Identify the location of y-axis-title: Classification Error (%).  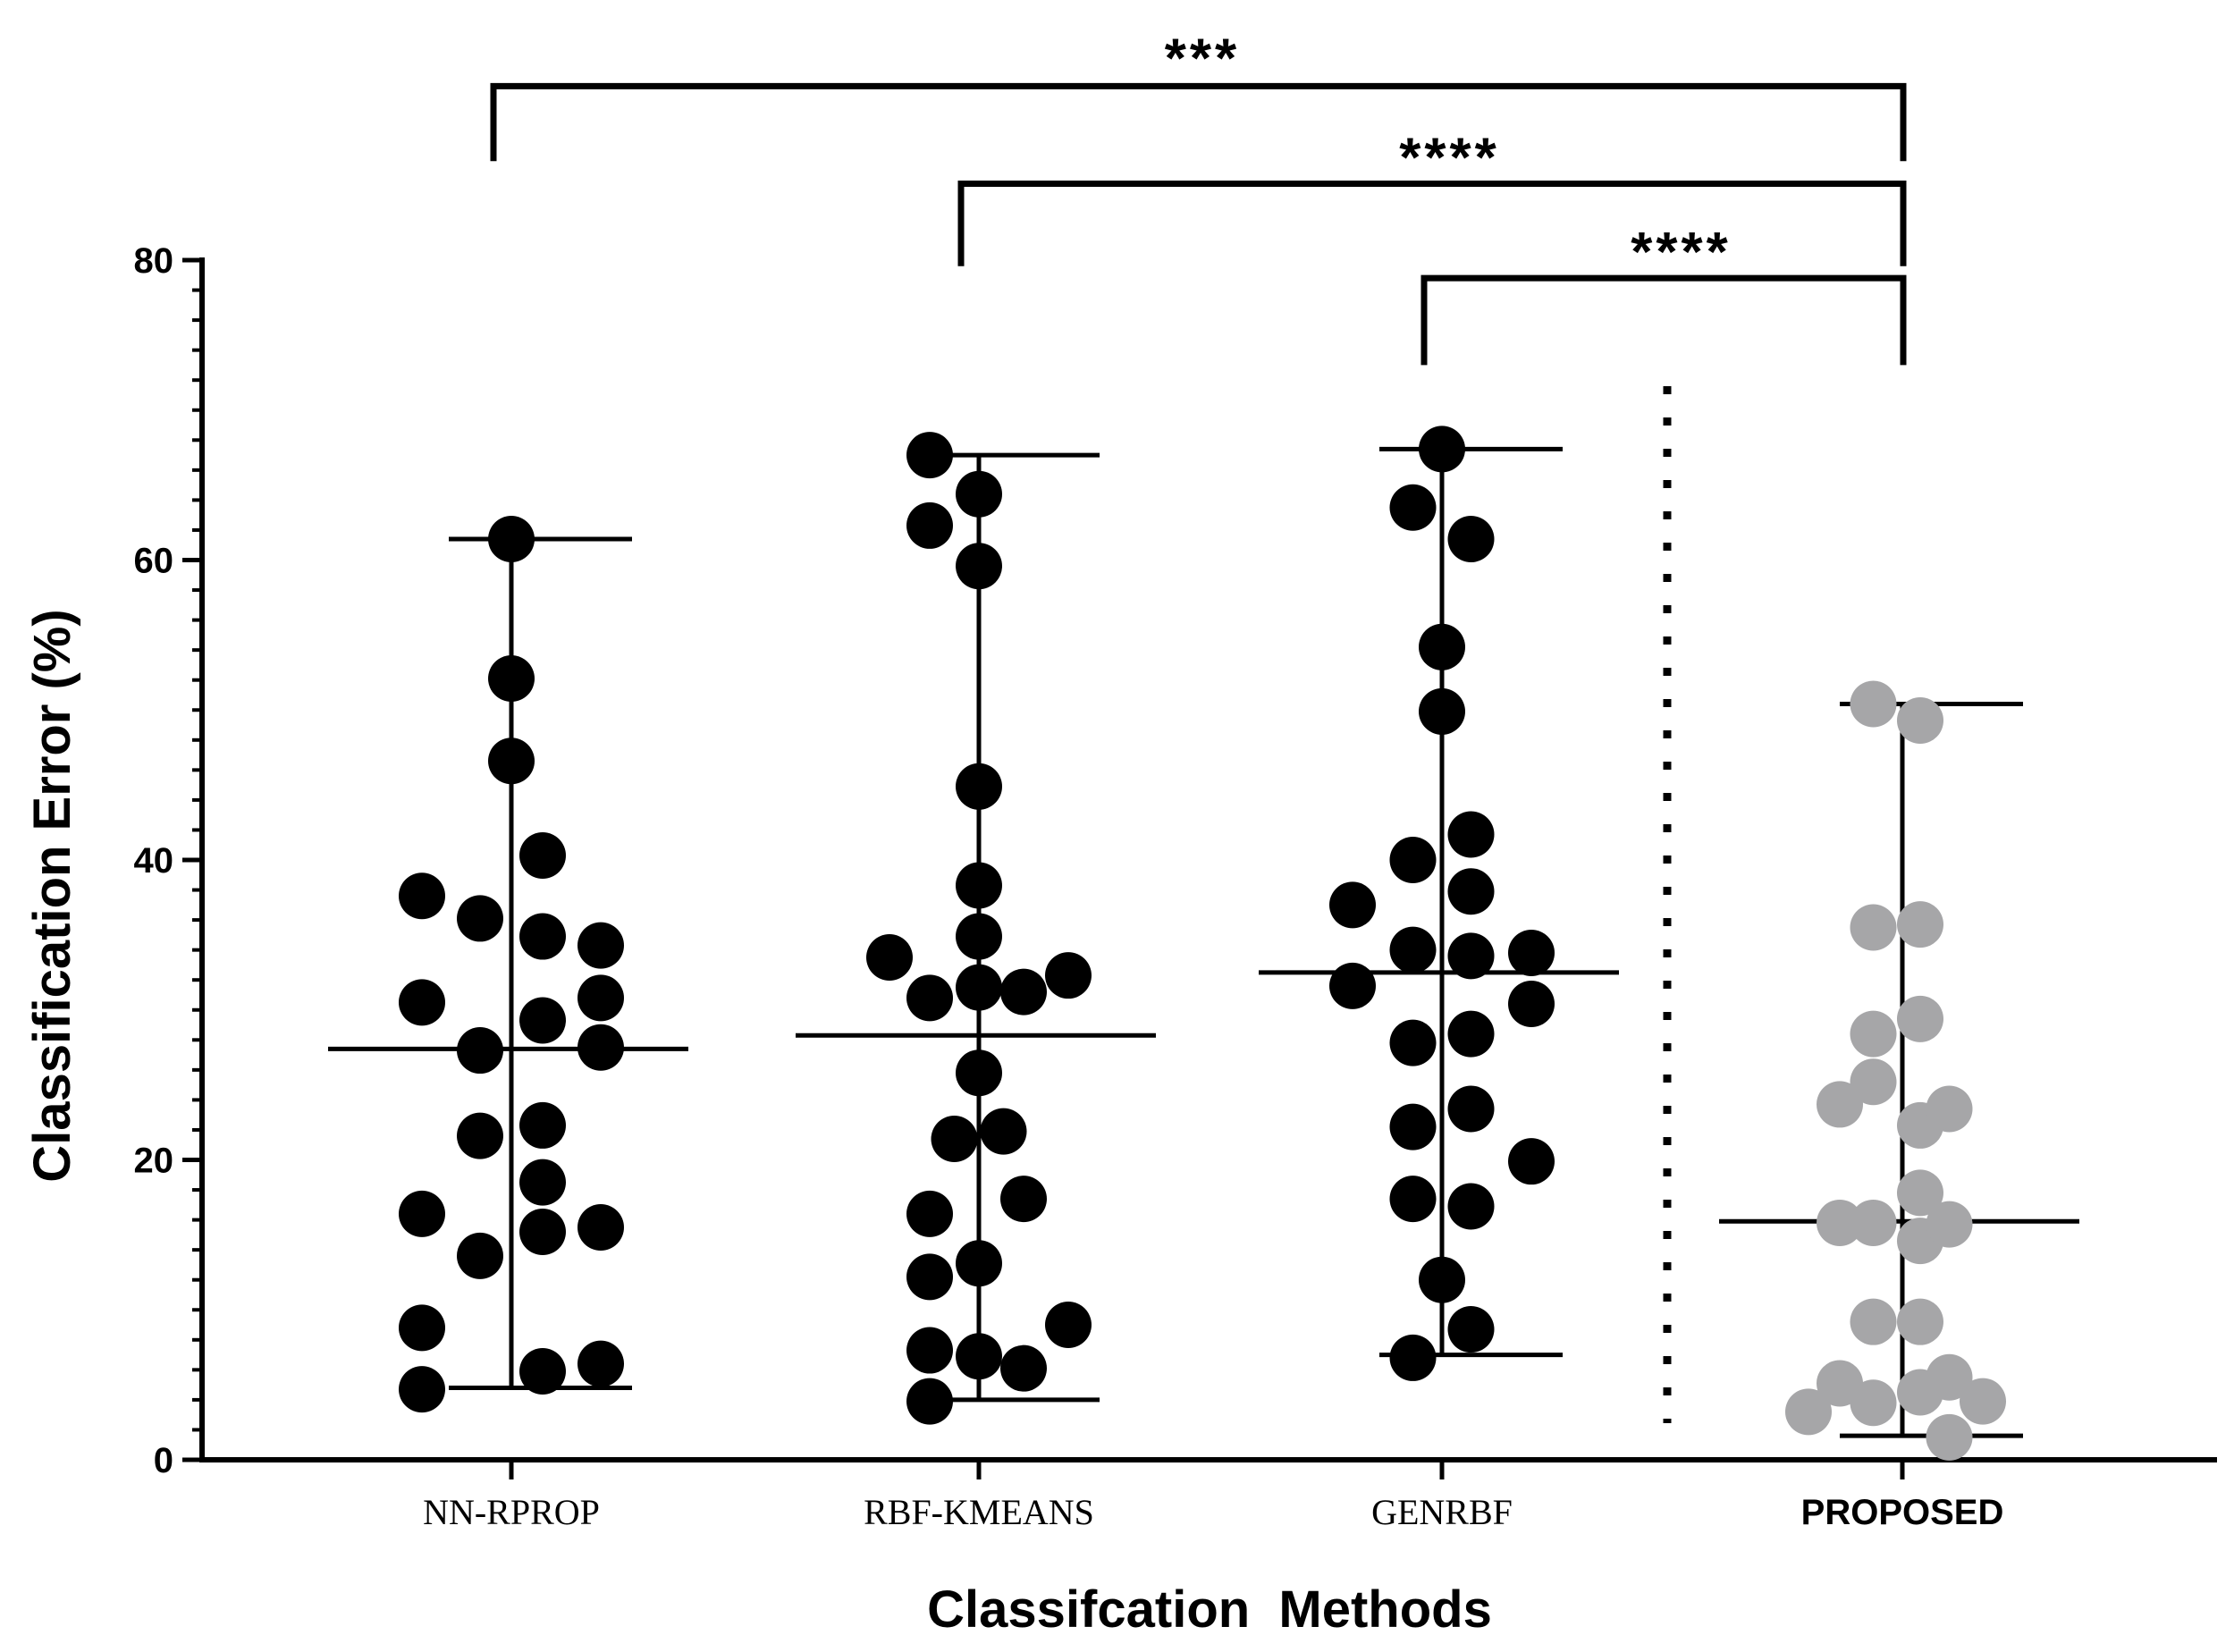
(52, 895).